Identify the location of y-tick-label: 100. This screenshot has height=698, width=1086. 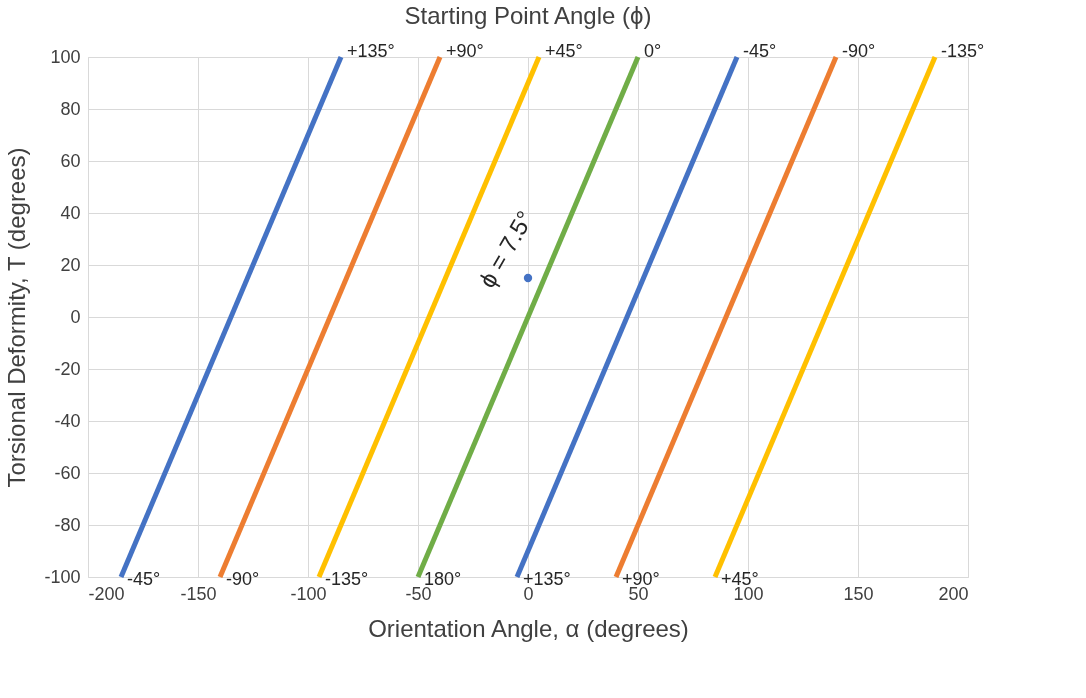
(65, 56).